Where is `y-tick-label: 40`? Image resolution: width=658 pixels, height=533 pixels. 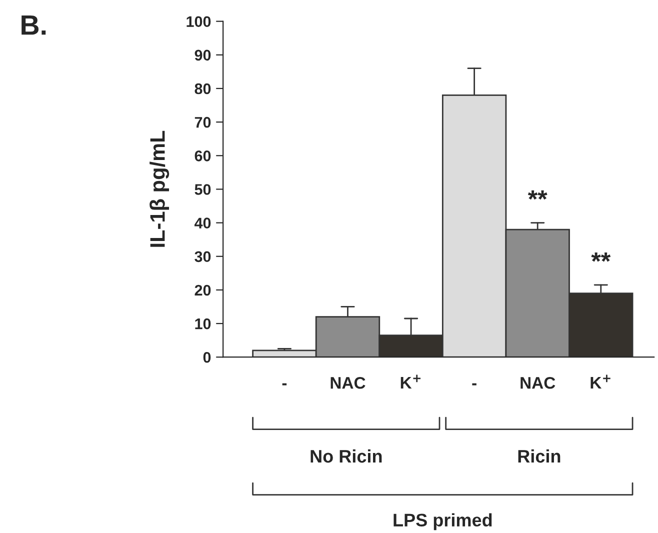 y-tick-label: 40 is located at coordinates (202, 223).